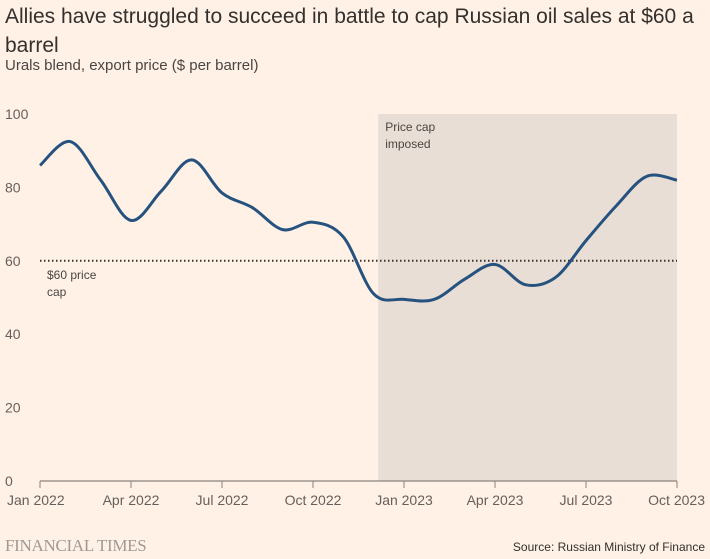 The image size is (710, 559). I want to click on price-cap-reference-label: $60 price, so click(72, 275).